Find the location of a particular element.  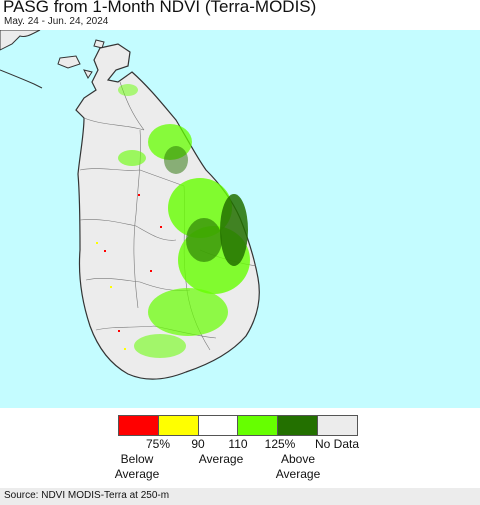

legend-tick-75: 75% is located at coordinates (158, 444).